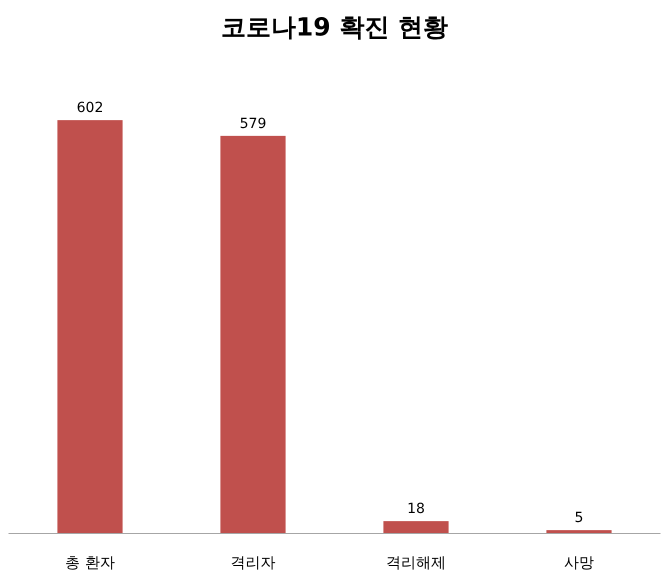 The height and width of the screenshot is (574, 670). Describe the element at coordinates (579, 563) in the screenshot. I see `x-tick-label: 사망` at that location.